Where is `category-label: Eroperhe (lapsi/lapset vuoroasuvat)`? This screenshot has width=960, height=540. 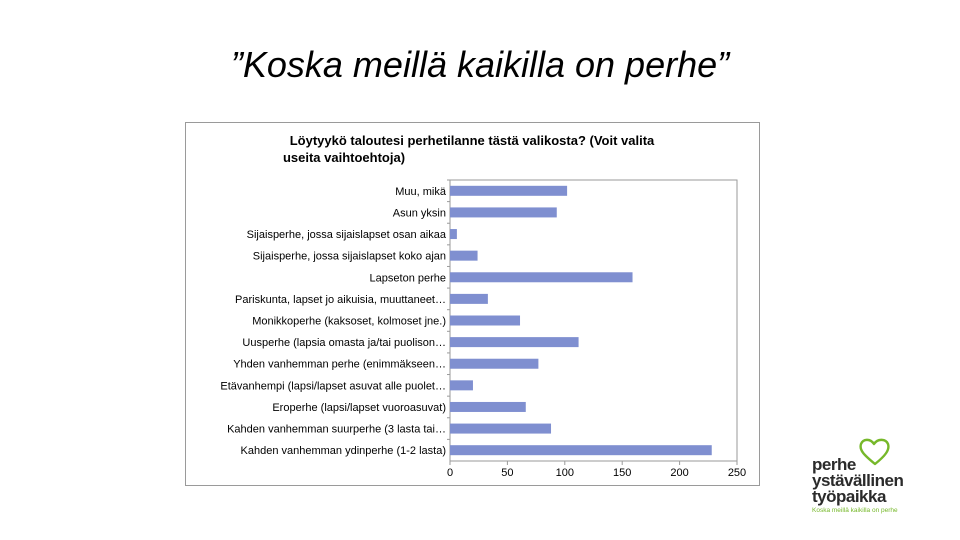
category-label: Eroperhe (lapsi/lapset vuoroasuvat) is located at coordinates (359, 408).